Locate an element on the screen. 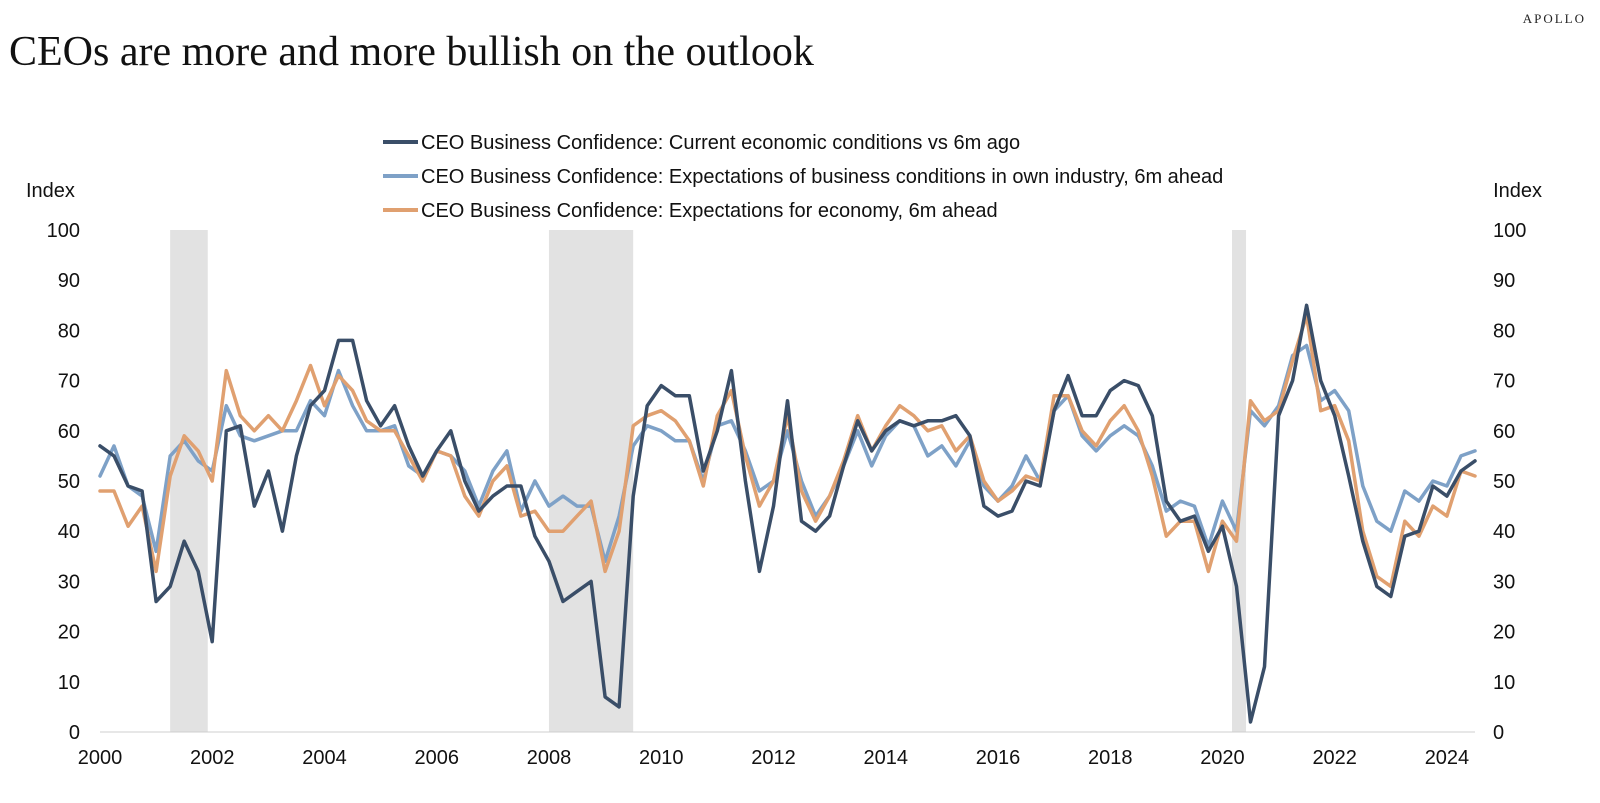  x-tick-label: 2012 is located at coordinates (773, 758).